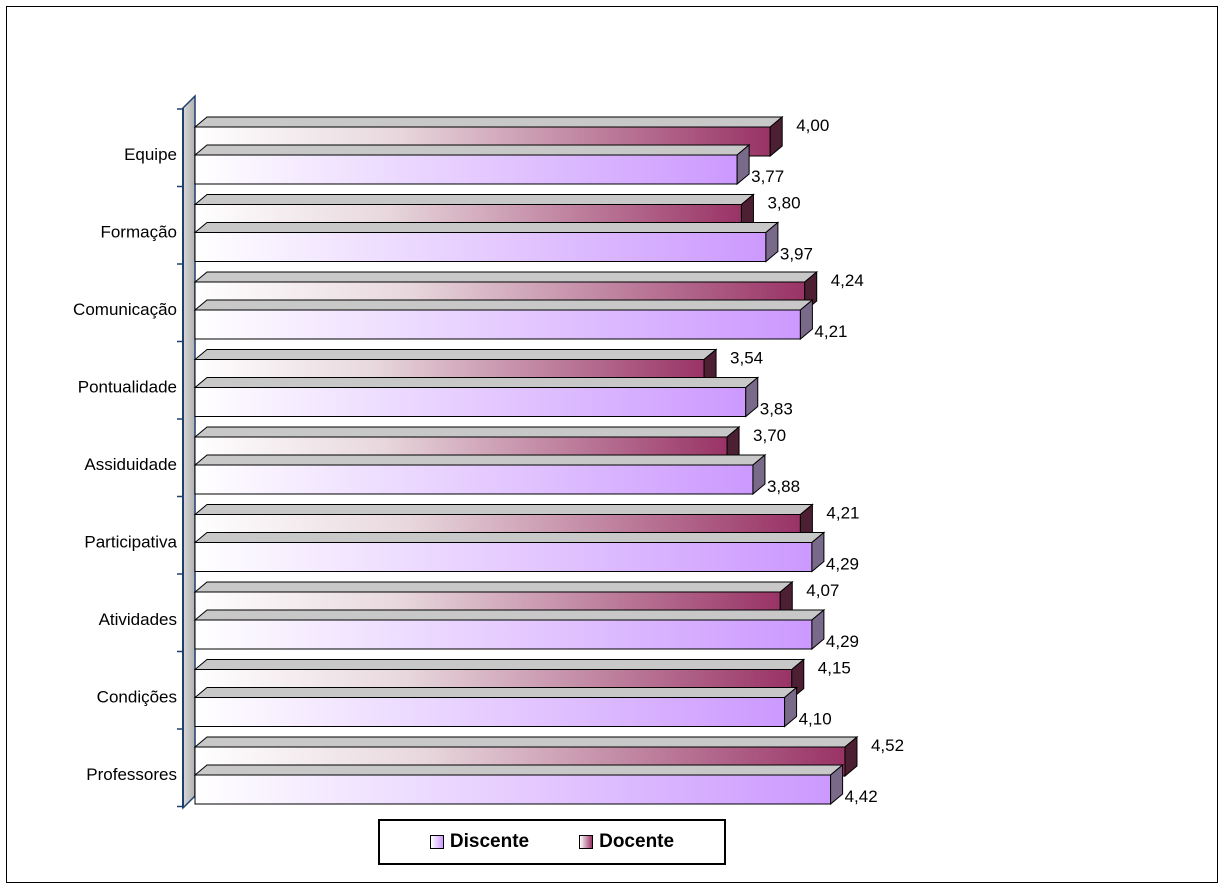 Image resolution: width=1226 pixels, height=889 pixels. Describe the element at coordinates (125, 309) in the screenshot. I see `category-label: Comunicação` at that location.